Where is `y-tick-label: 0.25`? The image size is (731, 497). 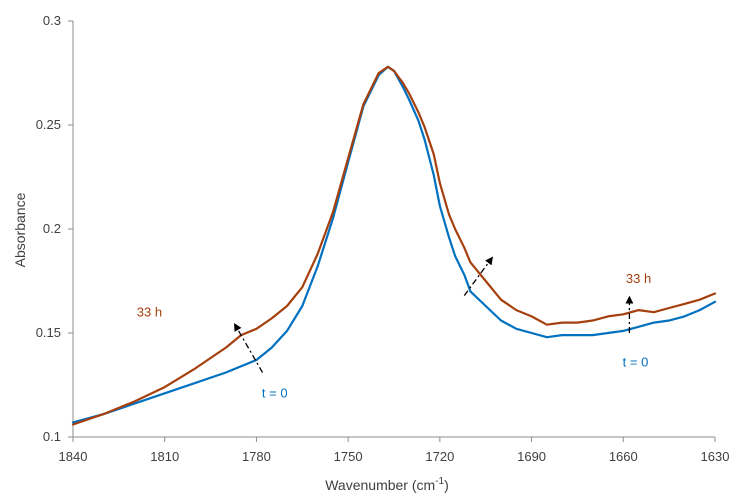 y-tick-label: 0.25 is located at coordinates (48, 124).